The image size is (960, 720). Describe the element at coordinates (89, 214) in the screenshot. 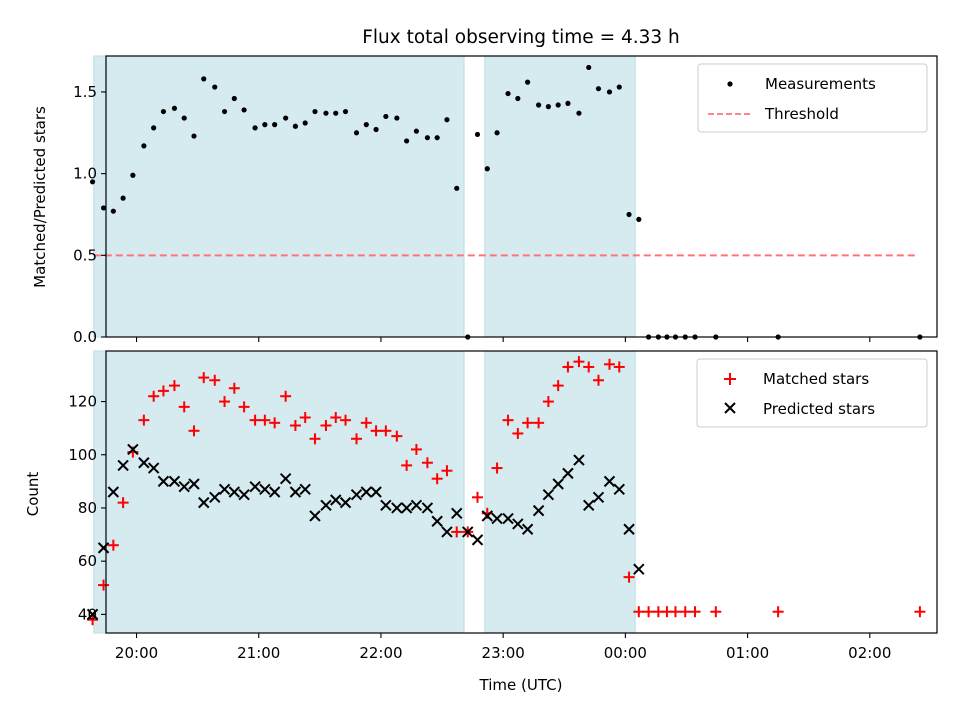

I see `top-panel-y-axis: 0.0 0.5 1.0 1.5` at that location.